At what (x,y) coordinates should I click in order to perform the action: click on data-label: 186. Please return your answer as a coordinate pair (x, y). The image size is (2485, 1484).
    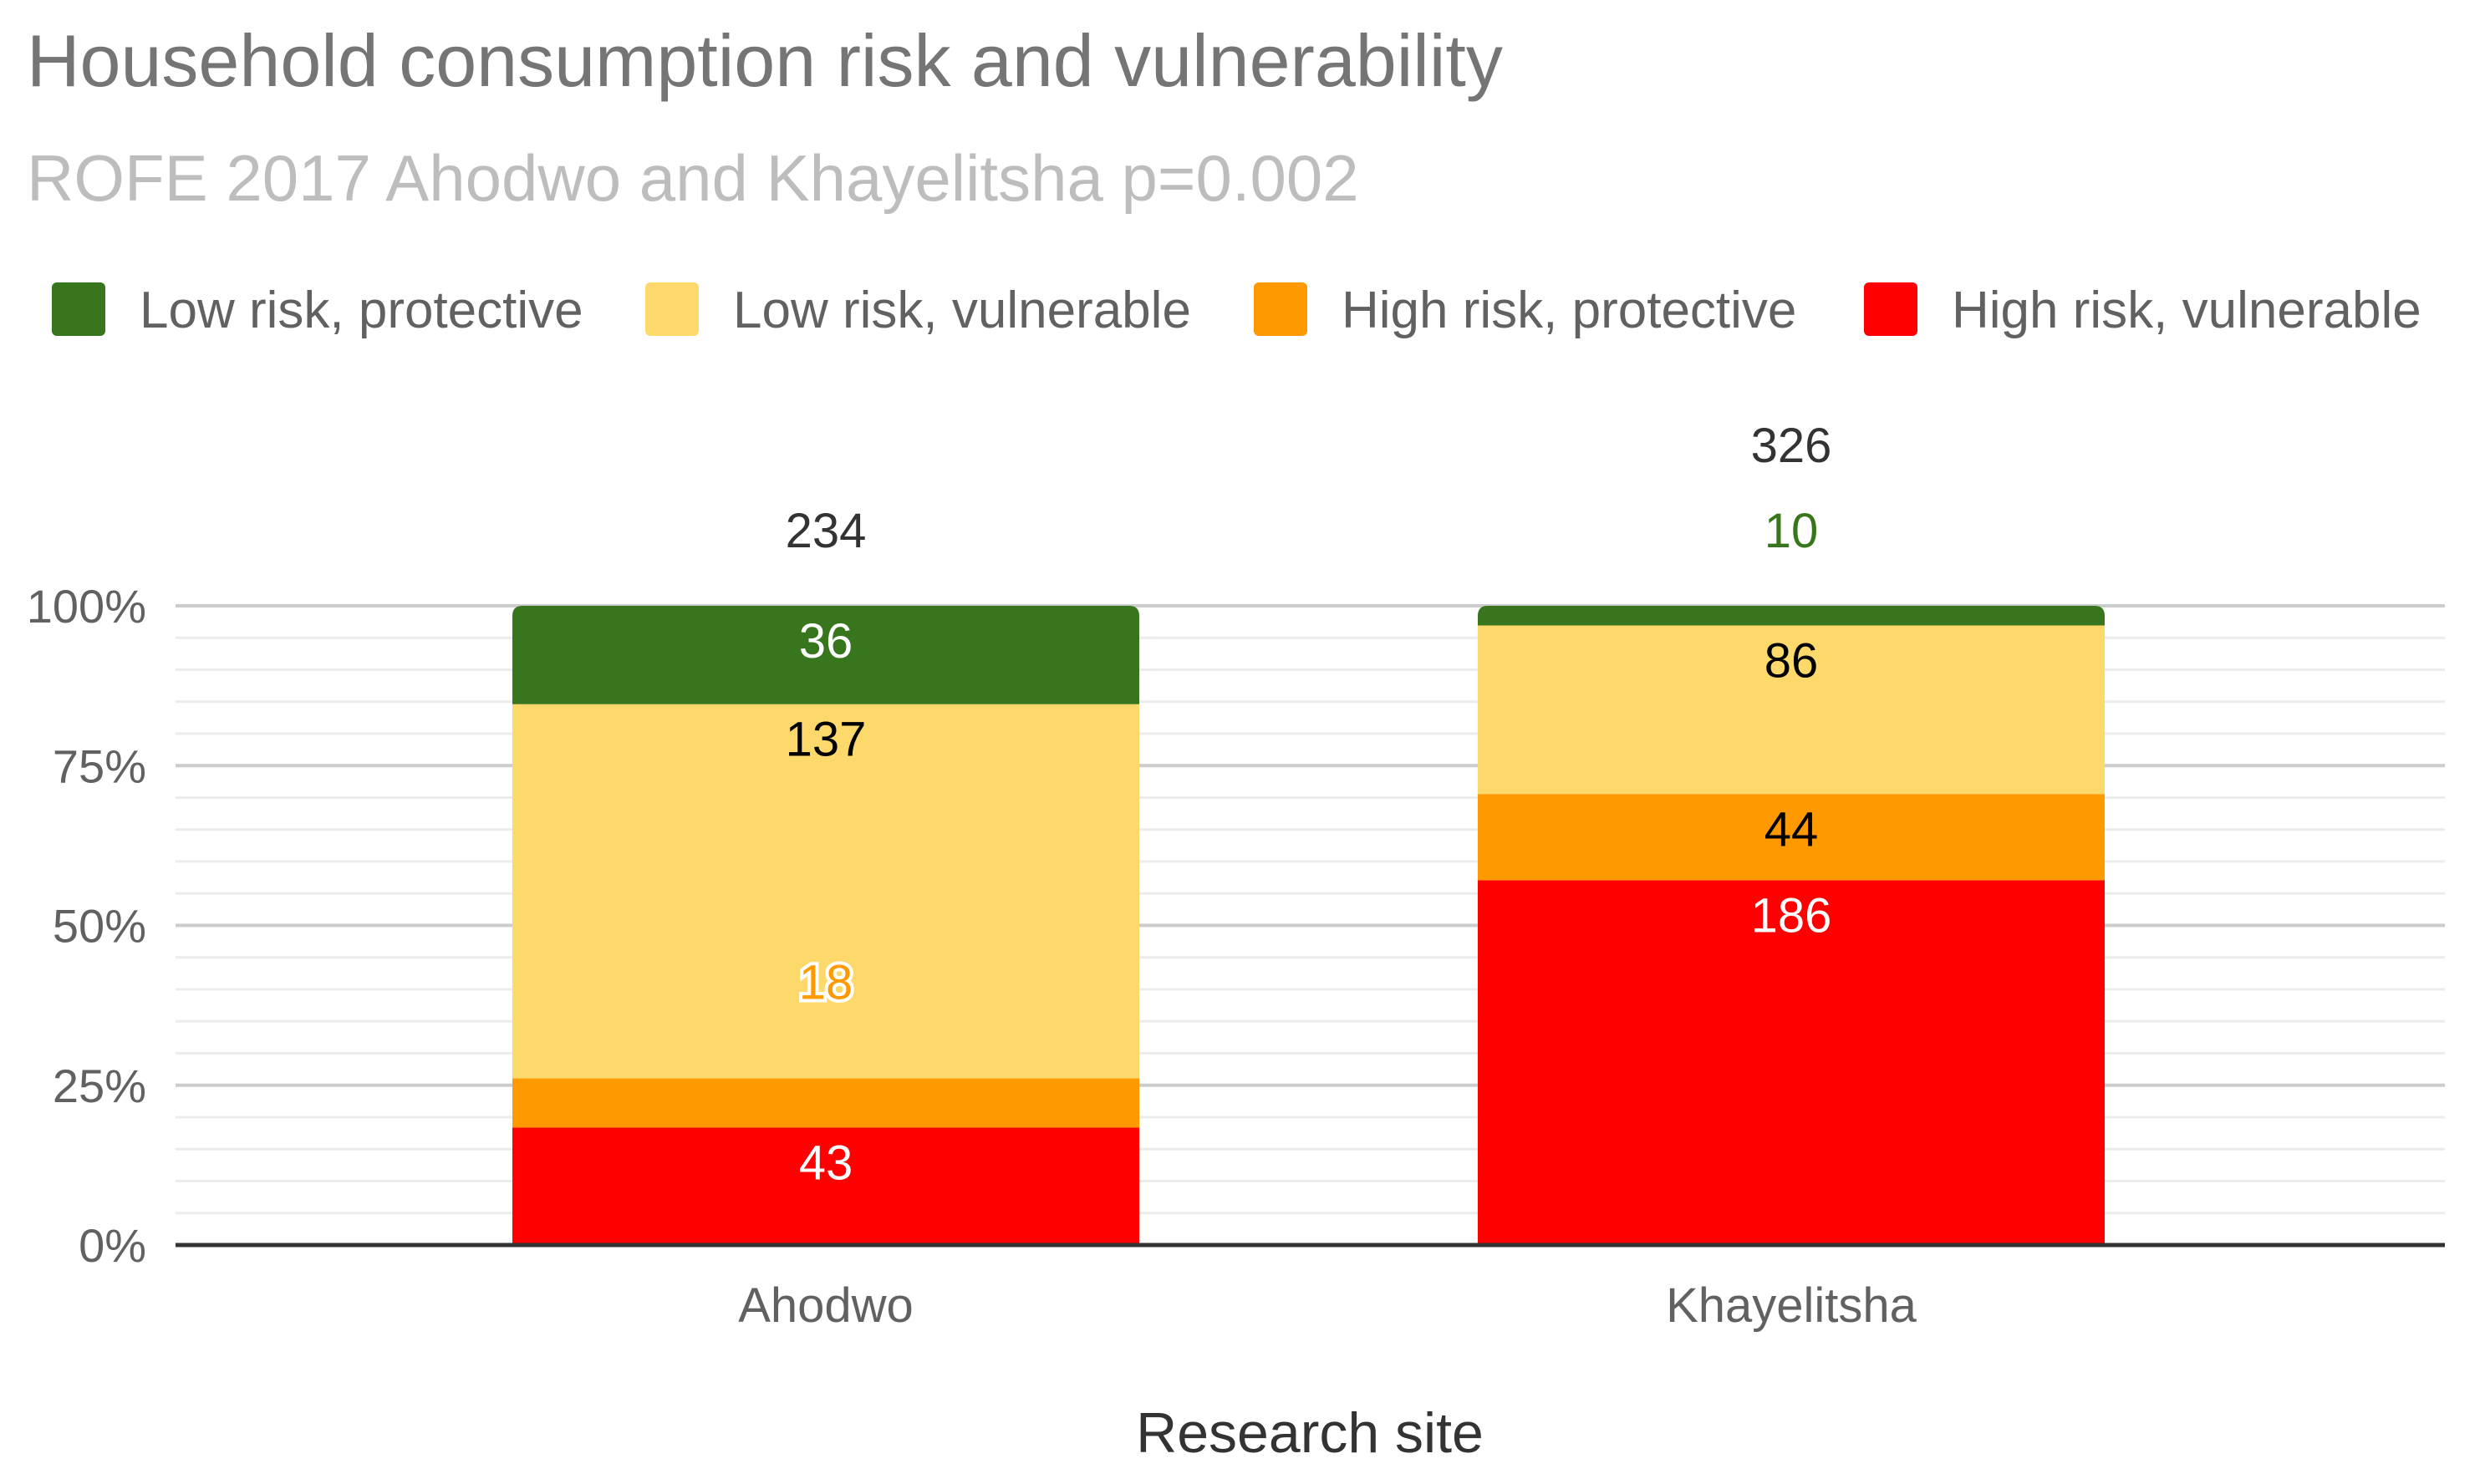
    Looking at the image, I should click on (1791, 916).